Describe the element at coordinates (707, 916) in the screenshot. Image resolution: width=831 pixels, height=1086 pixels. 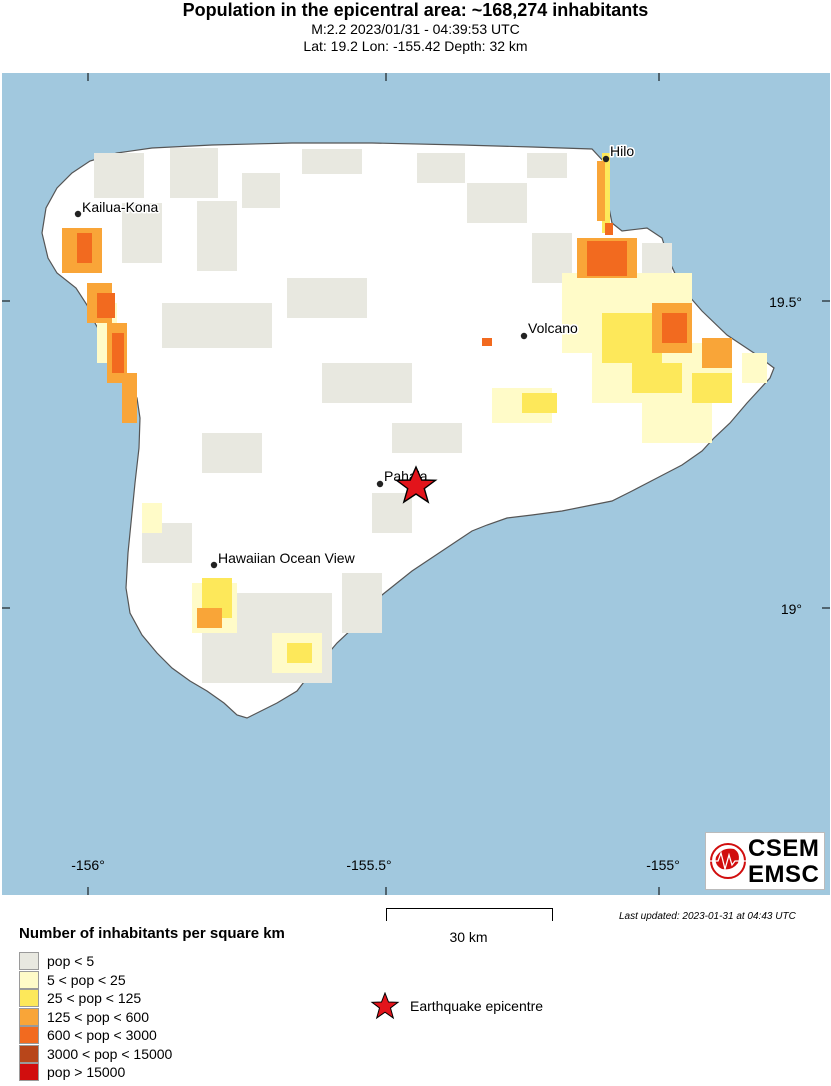
I see `last-updated-text: Last updated: 2023-01-31 at 04:43 UTC` at that location.